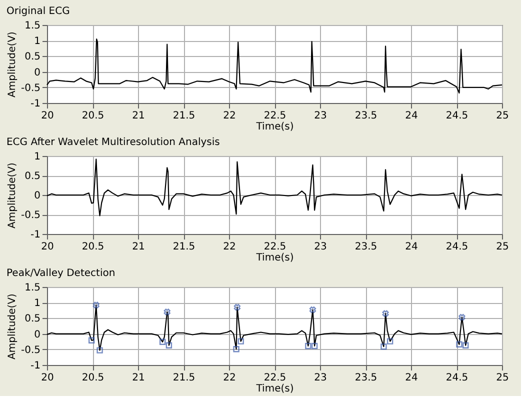 The height and width of the screenshot is (415, 525). Describe the element at coordinates (61, 273) in the screenshot. I see `chart-title: Peak/Valley Detection` at that location.